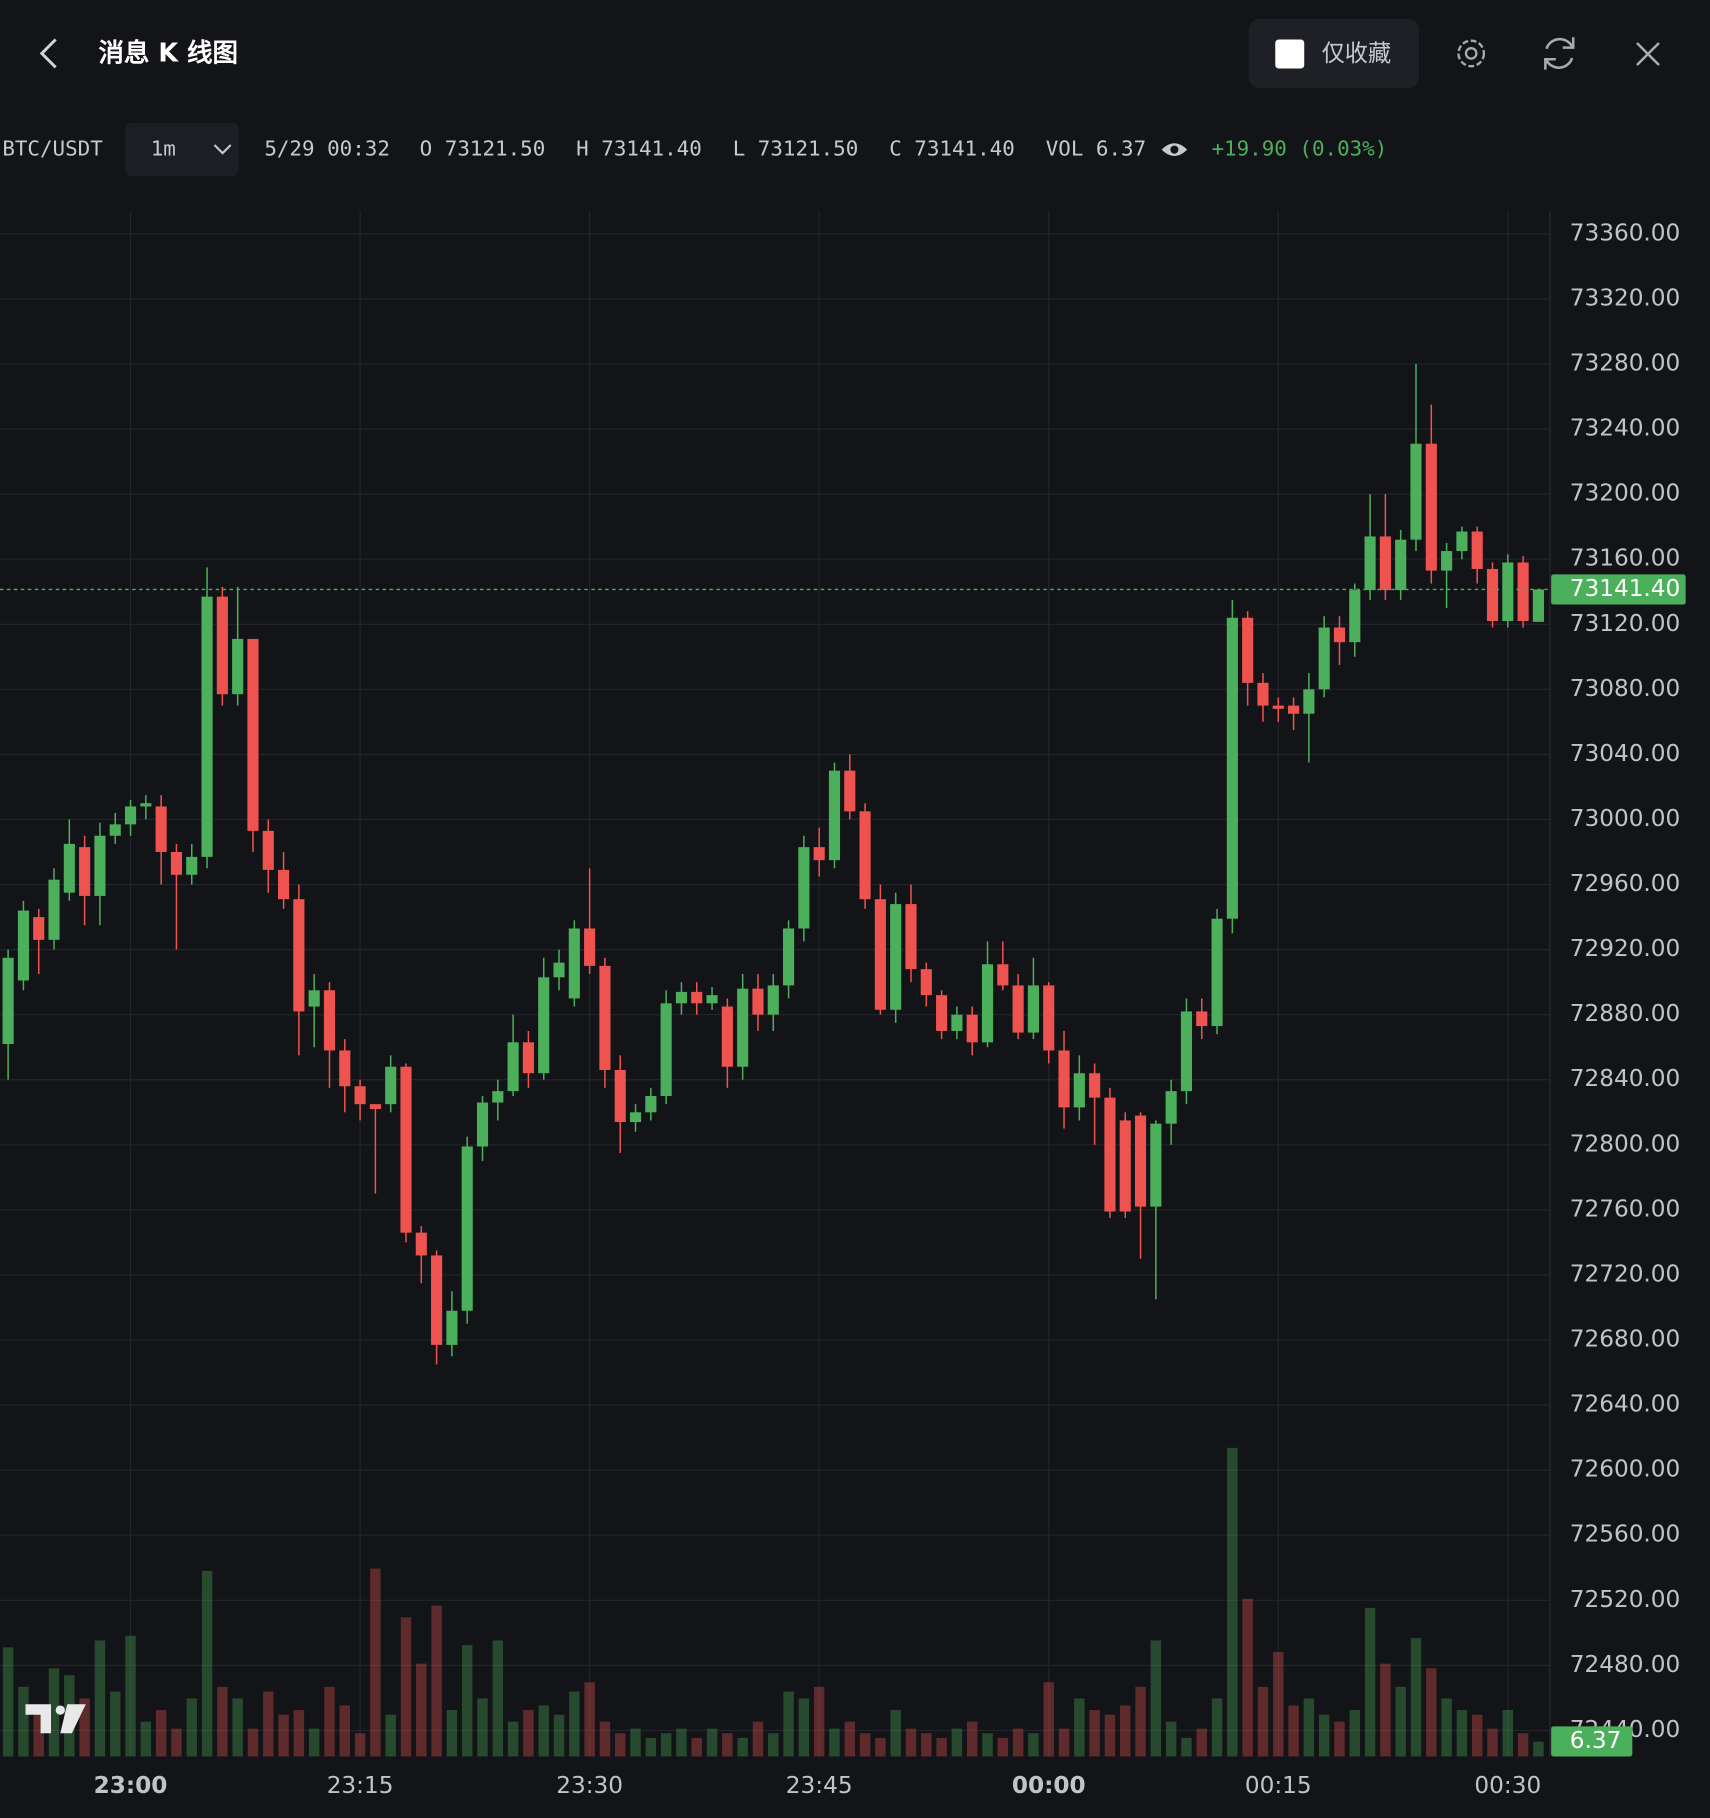 The image size is (1710, 1818). I want to click on y-tick-label: 72800.00, so click(1625, 1143).